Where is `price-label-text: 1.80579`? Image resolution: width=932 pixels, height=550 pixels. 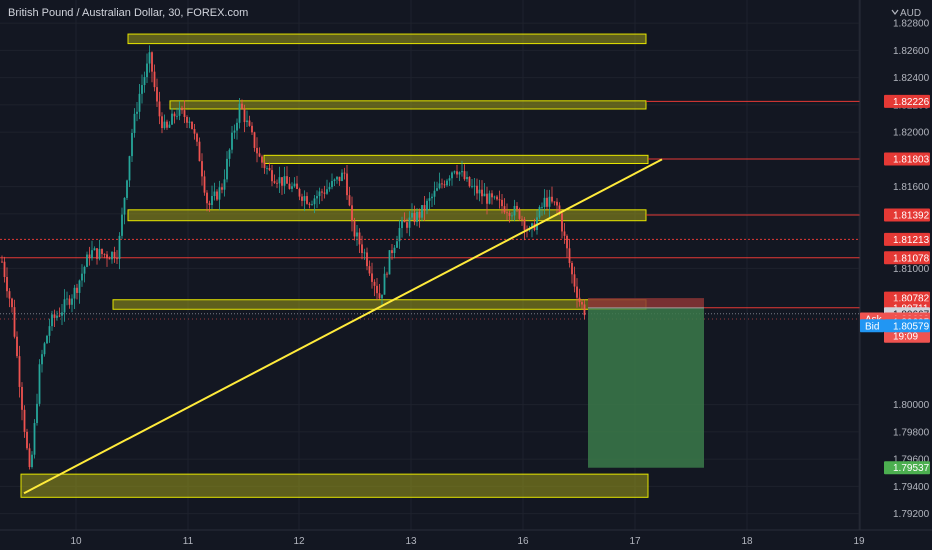
price-label-text: 1.80579 is located at coordinates (911, 326).